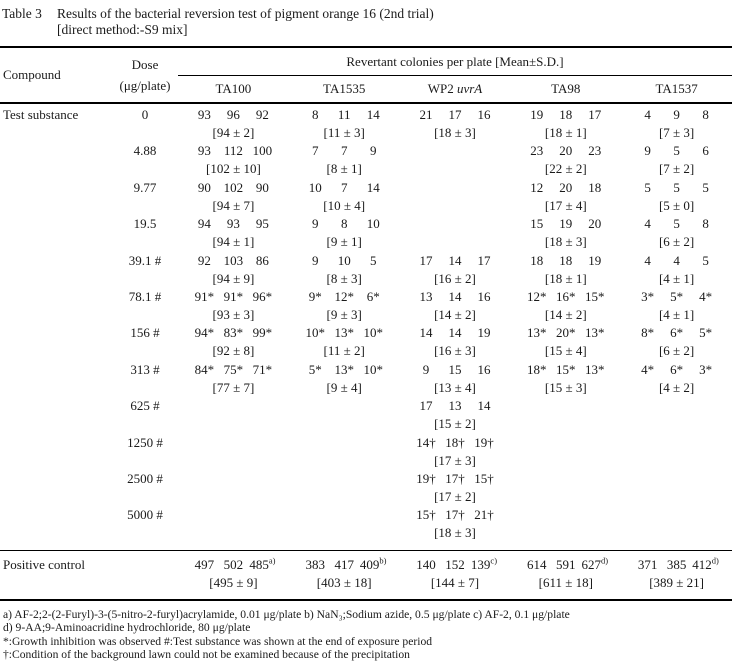  Describe the element at coordinates (373, 296) in the screenshot. I see `replicate-value: 6*` at that location.